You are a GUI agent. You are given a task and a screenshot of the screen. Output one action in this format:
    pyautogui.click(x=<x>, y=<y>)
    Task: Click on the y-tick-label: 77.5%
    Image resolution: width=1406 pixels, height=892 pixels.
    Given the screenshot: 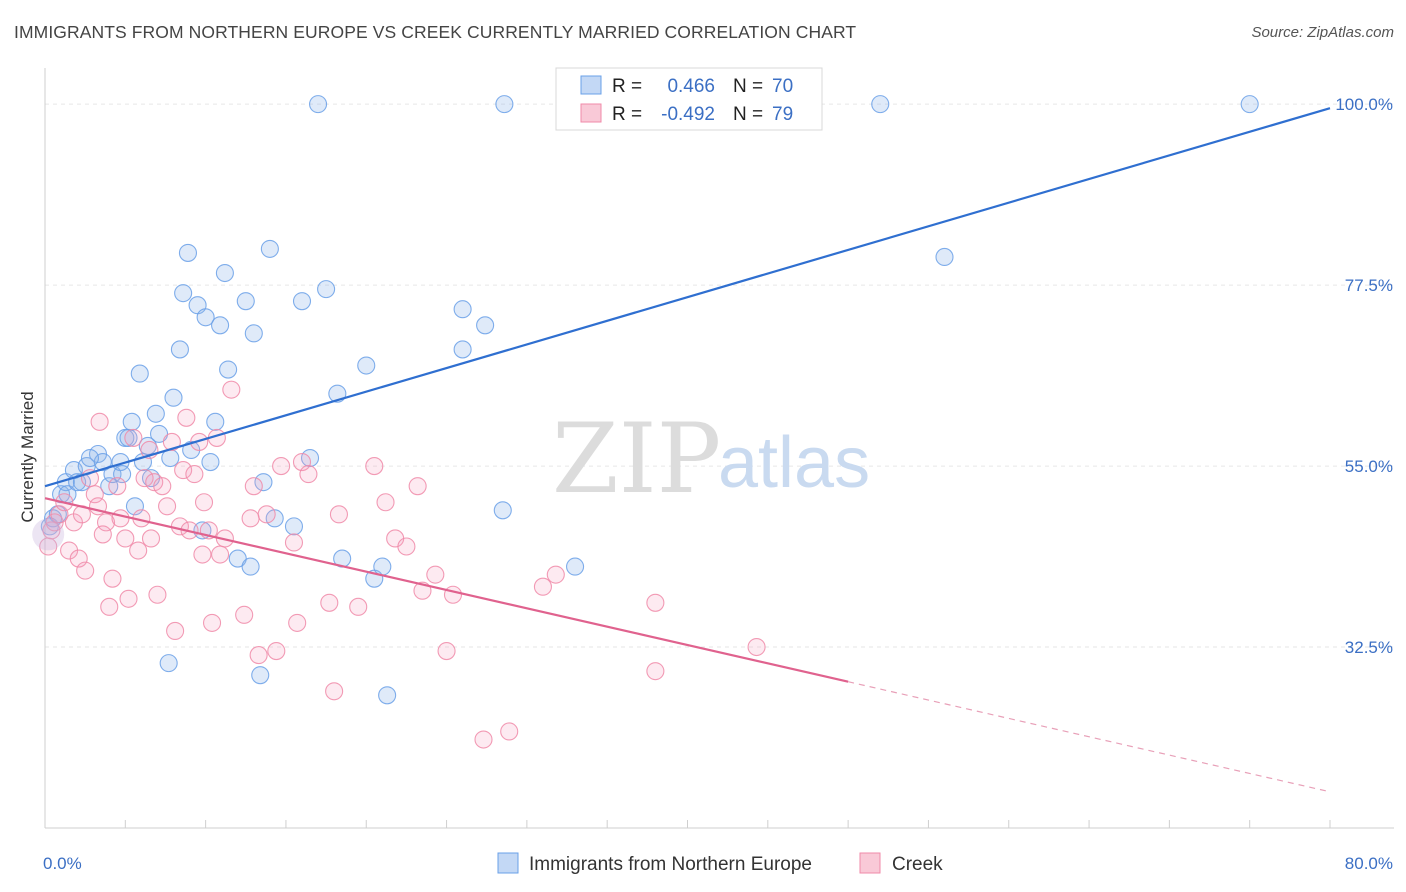 What is the action you would take?
    pyautogui.click(x=1369, y=285)
    